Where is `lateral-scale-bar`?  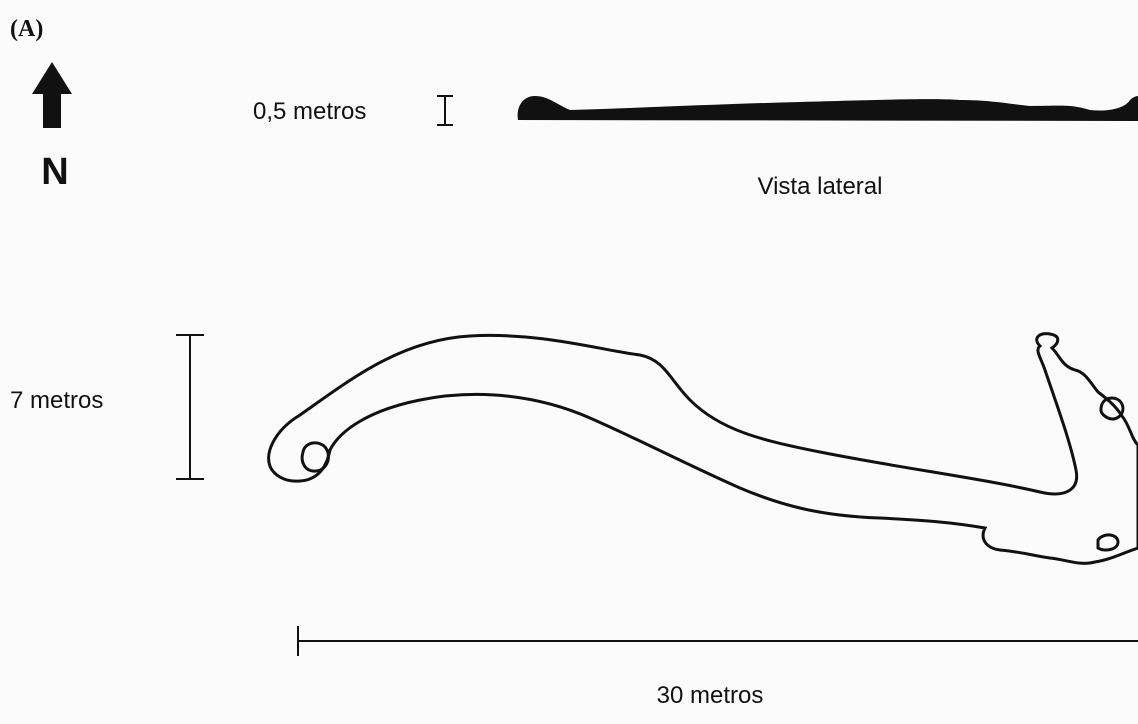
lateral-scale-bar is located at coordinates (445, 110).